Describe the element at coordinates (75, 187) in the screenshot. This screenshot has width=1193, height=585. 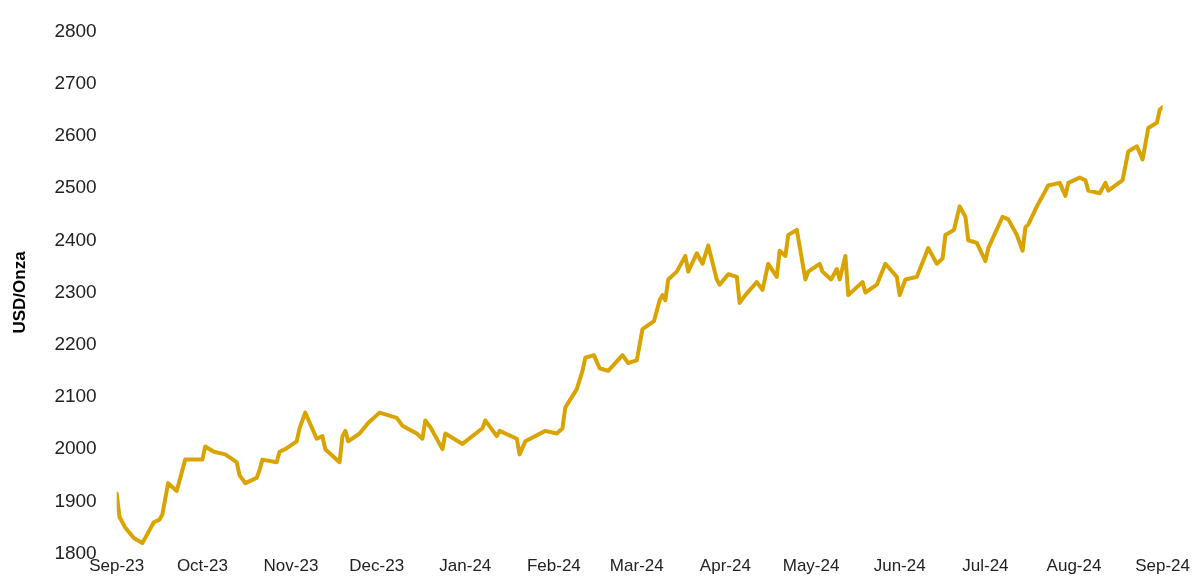
I see `y-tick-label: 2500` at that location.